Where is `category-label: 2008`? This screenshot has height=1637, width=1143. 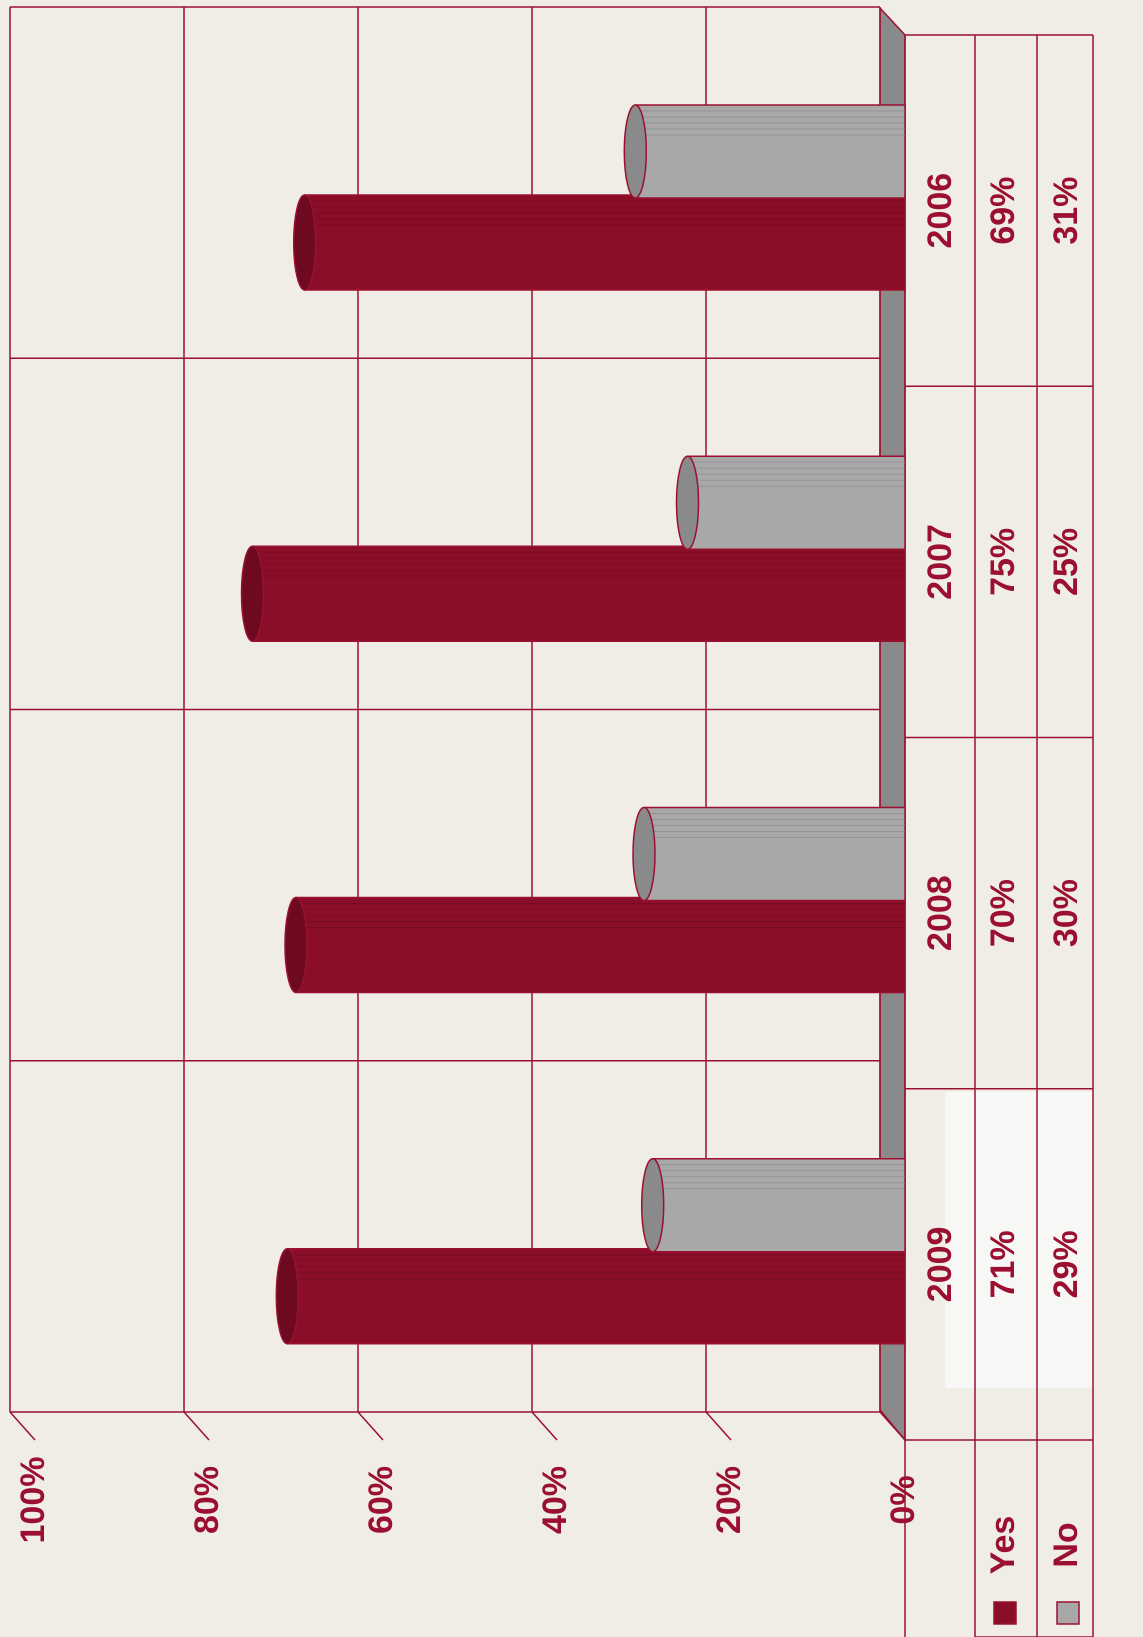
category-label: 2008 is located at coordinates (940, 913).